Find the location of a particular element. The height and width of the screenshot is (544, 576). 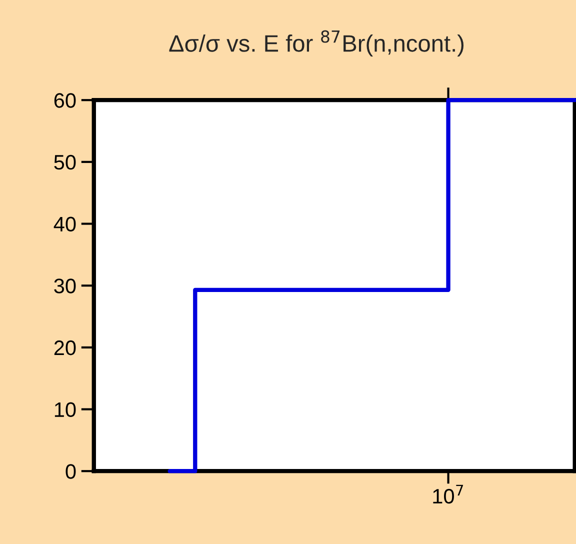

x-tick-label: 10$^{7}$ is located at coordinates (448, 494).